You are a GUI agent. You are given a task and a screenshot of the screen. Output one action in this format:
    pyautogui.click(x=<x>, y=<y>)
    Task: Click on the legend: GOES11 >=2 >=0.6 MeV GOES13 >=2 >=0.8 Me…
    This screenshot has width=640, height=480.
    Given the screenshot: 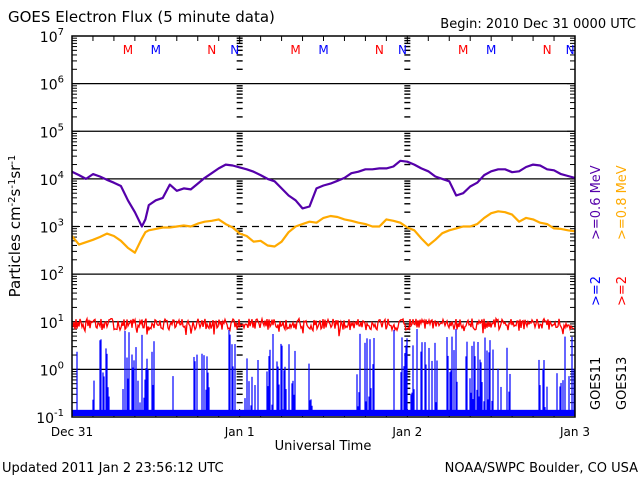 What is the action you would take?
    pyautogui.click(x=609, y=287)
    